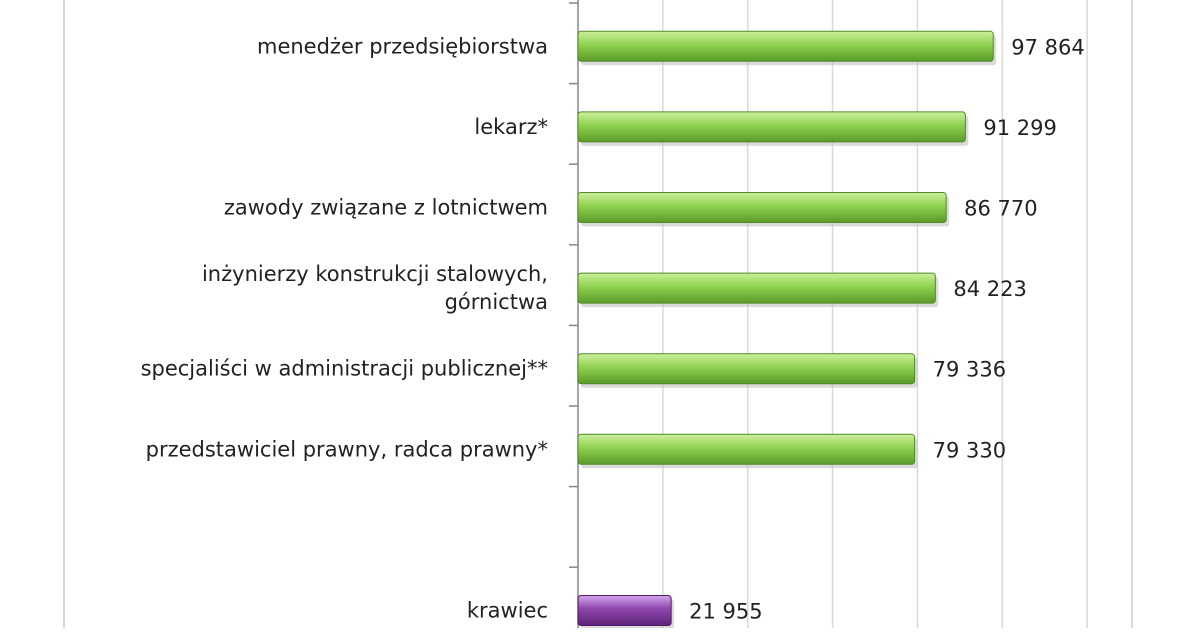  I want to click on category-axis, so click(574, 314).